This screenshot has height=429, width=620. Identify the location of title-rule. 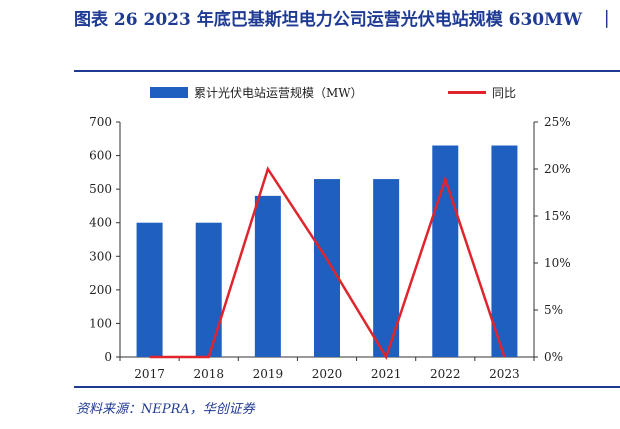
(347, 71).